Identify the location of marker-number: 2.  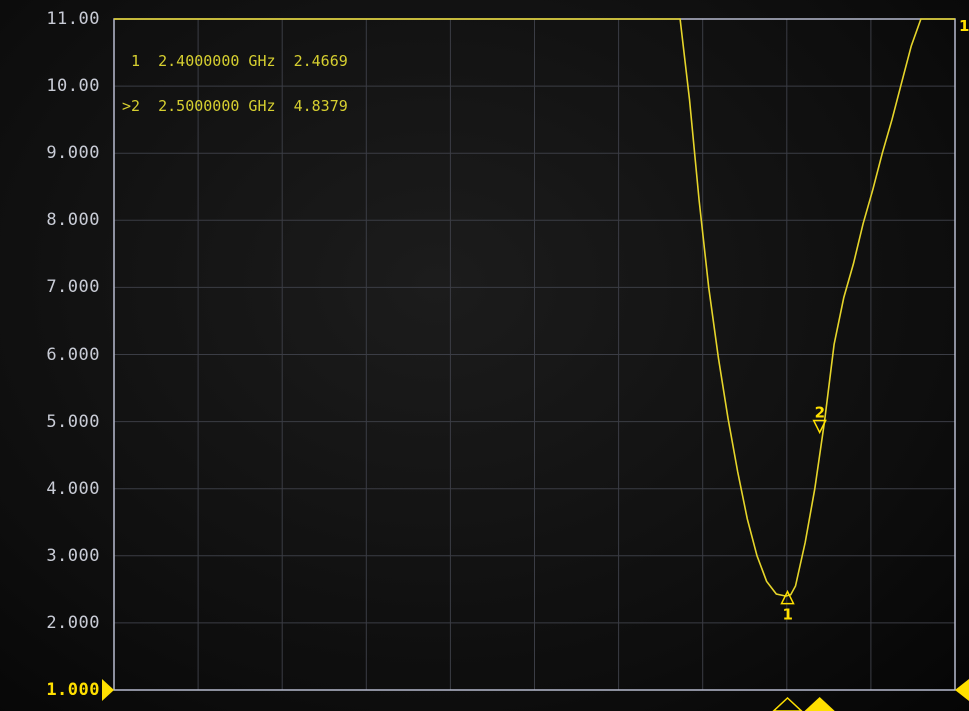
(820, 412).